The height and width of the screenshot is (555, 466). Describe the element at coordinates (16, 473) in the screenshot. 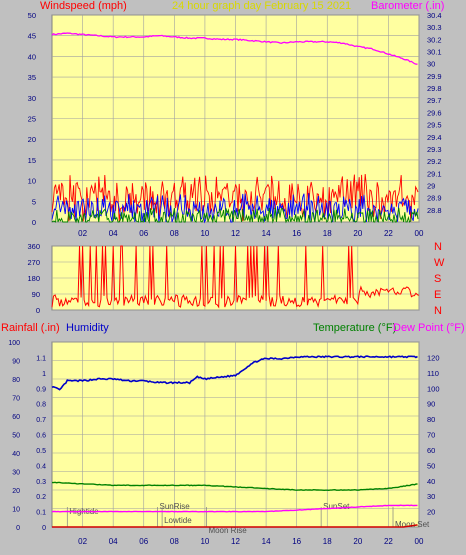

I see `humidity-tick-label: 30` at that location.